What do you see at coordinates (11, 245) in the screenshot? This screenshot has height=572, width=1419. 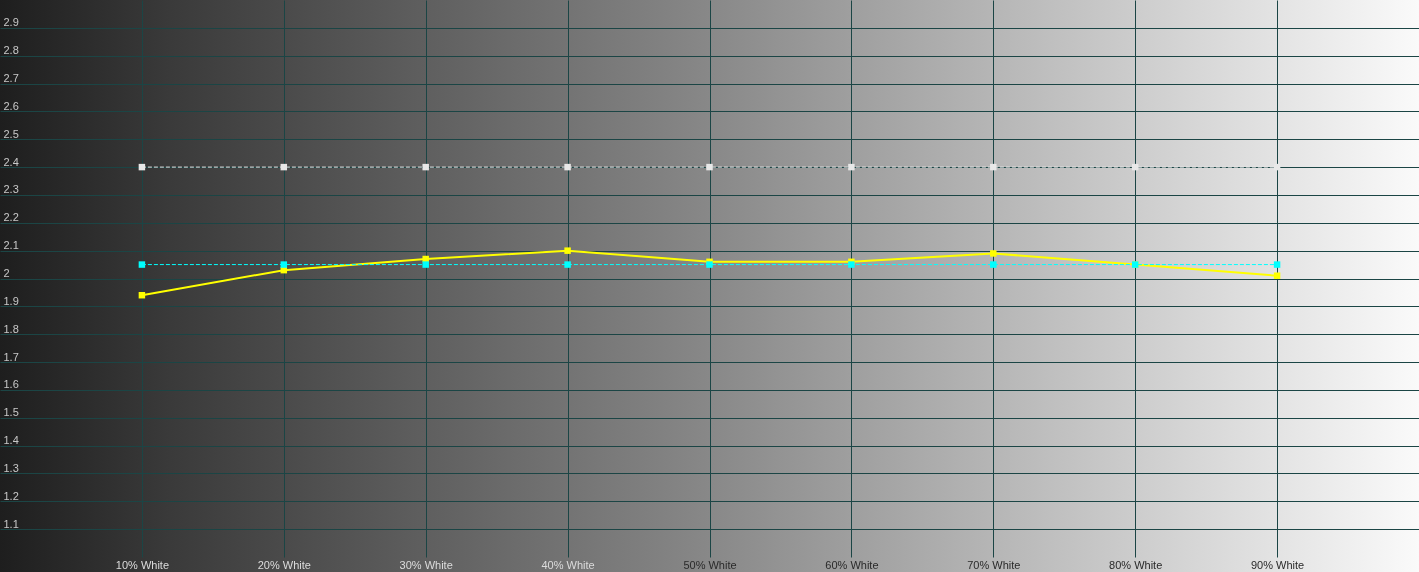 I see `y-tick-label: 2.1` at bounding box center [11, 245].